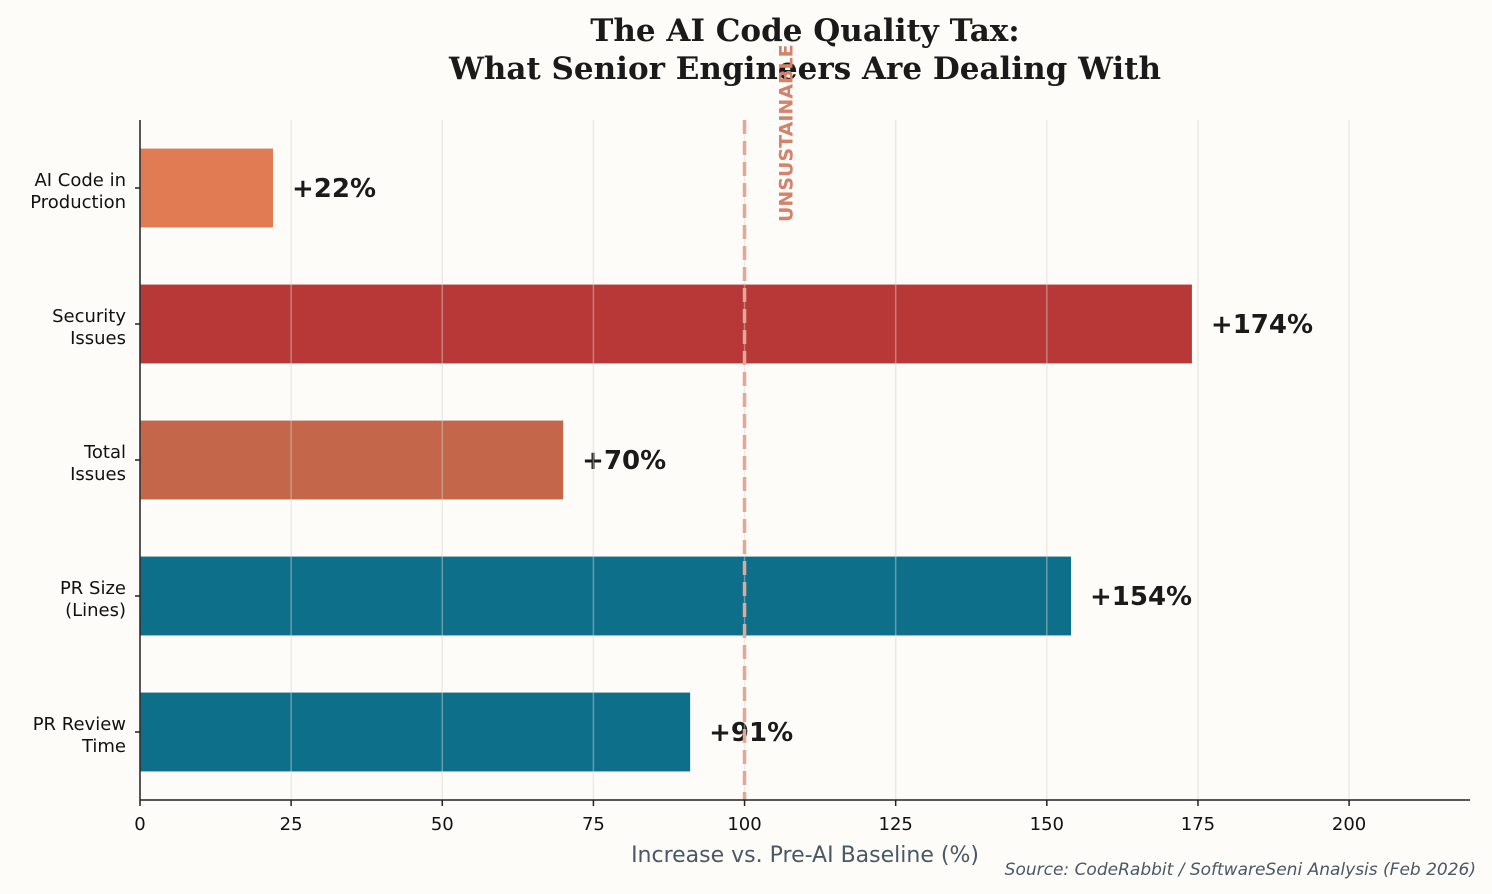 The height and width of the screenshot is (894, 1492). What do you see at coordinates (1198, 824) in the screenshot?
I see `x-tick-label: 175` at bounding box center [1198, 824].